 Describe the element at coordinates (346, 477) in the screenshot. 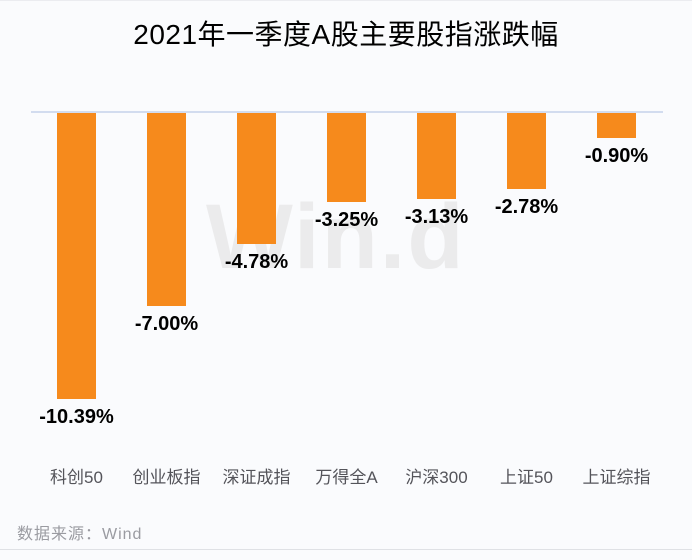

I see `category-label-万得全A: 万得全A` at that location.